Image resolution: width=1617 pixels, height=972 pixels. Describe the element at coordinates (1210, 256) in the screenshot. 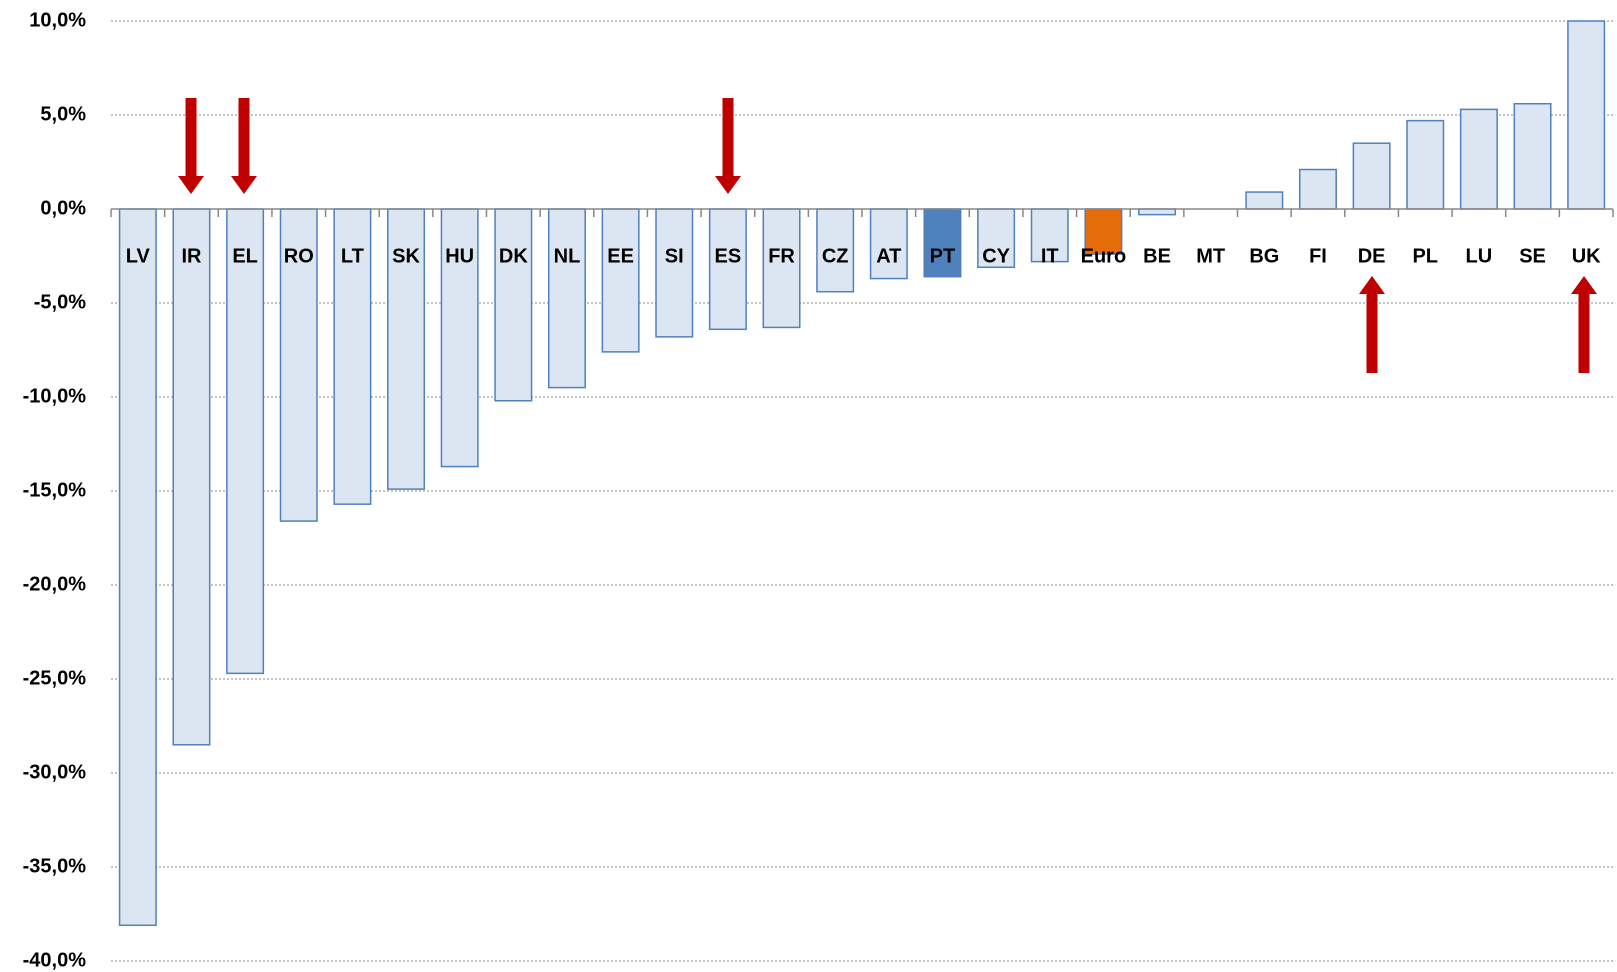

I see `x-tick-label: MT` at that location.